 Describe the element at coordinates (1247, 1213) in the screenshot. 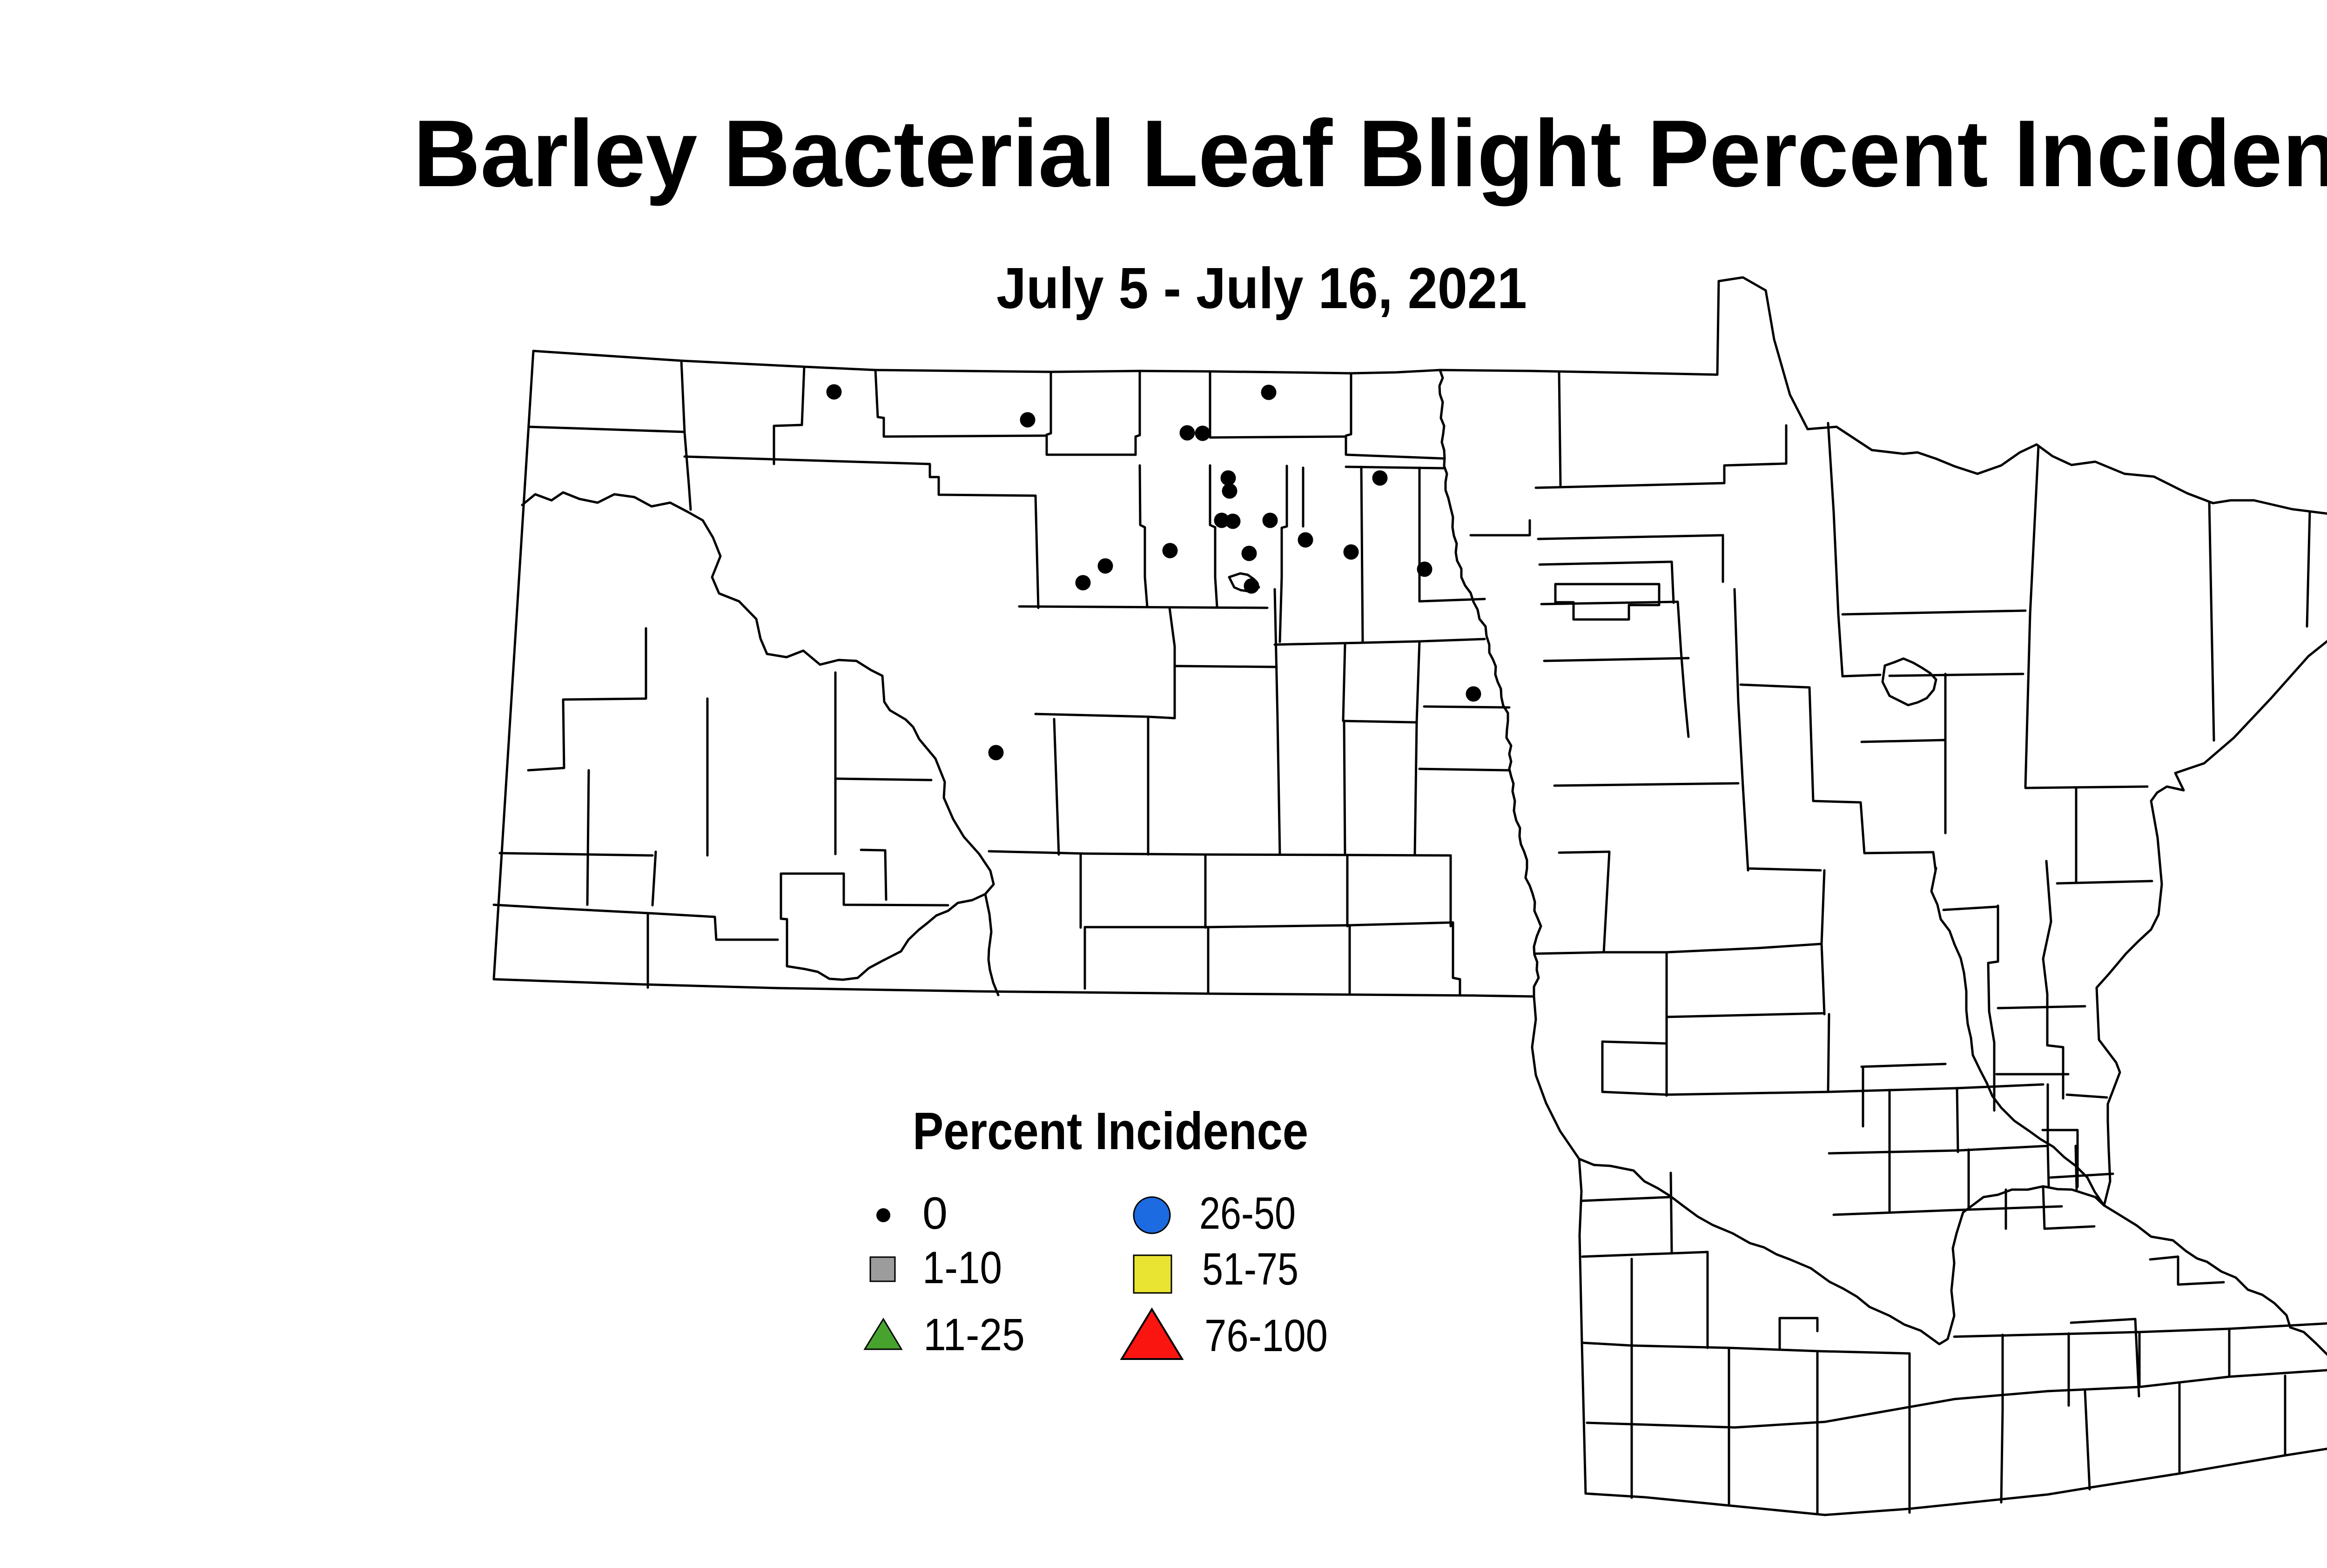

I see `svg-text: 26-50` at that location.